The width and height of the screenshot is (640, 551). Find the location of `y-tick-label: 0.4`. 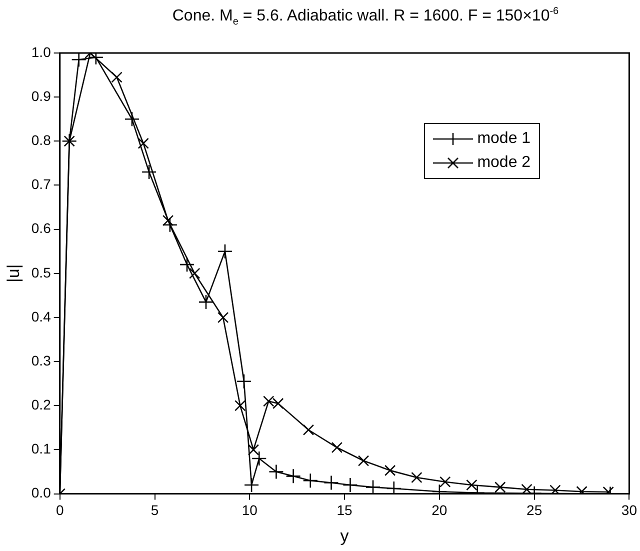

y-tick-label: 0.4 is located at coordinates (41, 316).